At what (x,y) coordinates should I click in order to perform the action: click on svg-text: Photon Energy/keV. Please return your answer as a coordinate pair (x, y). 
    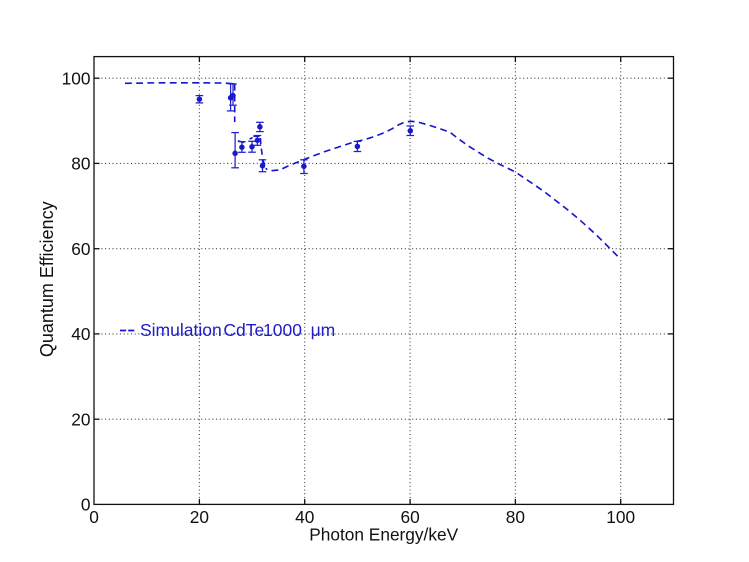
    Looking at the image, I should click on (383, 535).